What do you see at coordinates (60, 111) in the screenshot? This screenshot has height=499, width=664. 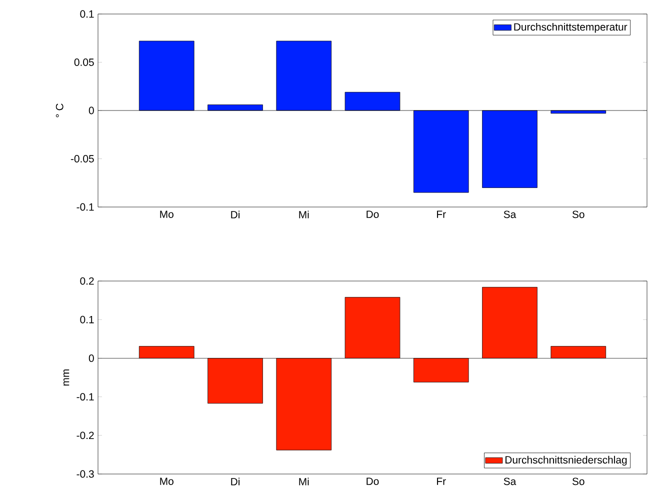 I see `y-axis-title: ° C` at bounding box center [60, 111].